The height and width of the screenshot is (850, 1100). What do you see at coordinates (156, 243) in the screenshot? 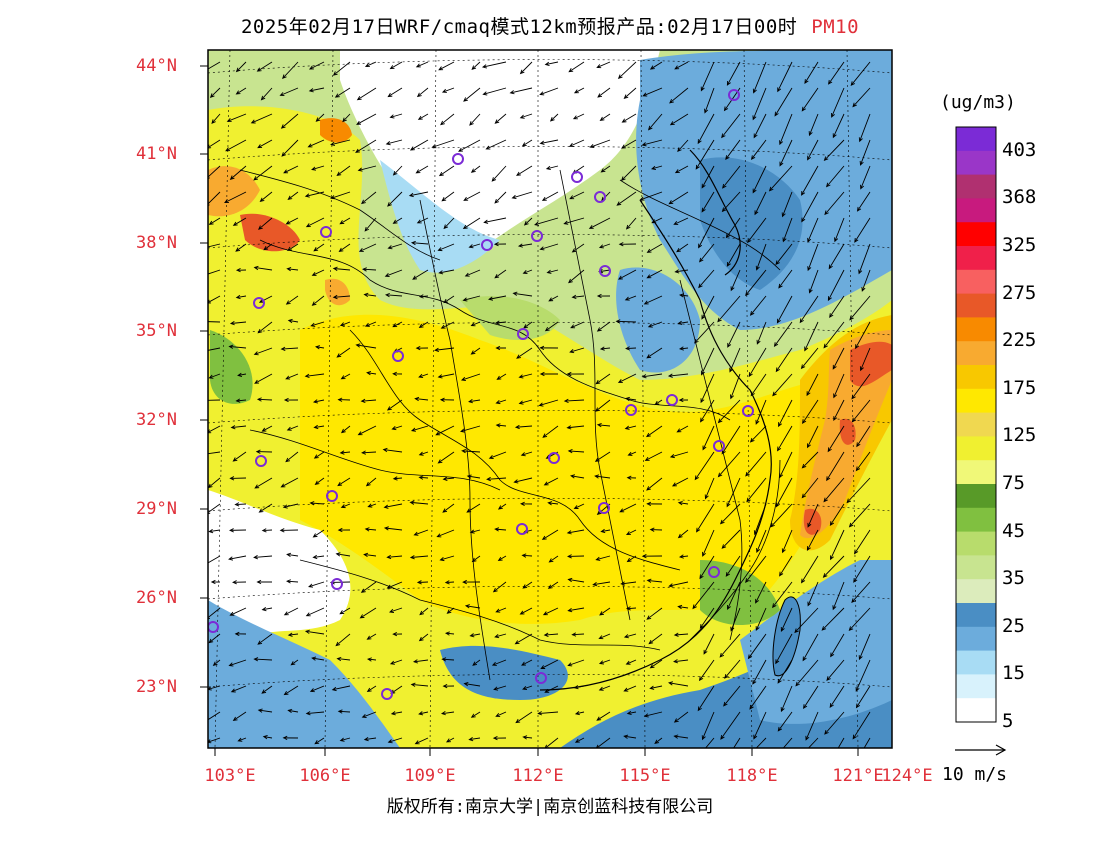
I see `lat-label-38n: 38°N` at bounding box center [156, 243].